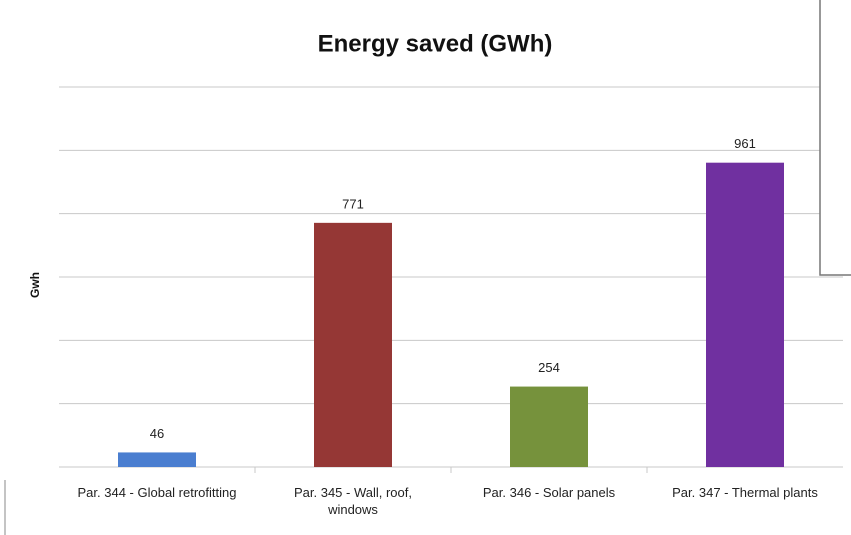 The height and width of the screenshot is (535, 851). Describe the element at coordinates (352, 501) in the screenshot. I see `x-tick-label: Par. 345 - Wall, roof, windows` at that location.